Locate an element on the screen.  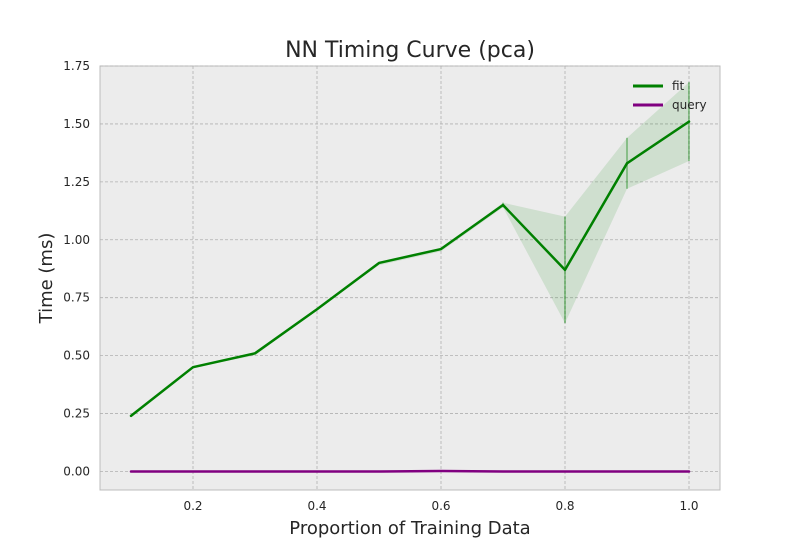
chart-title: NN Timing Curve (pca) is located at coordinates (410, 50).